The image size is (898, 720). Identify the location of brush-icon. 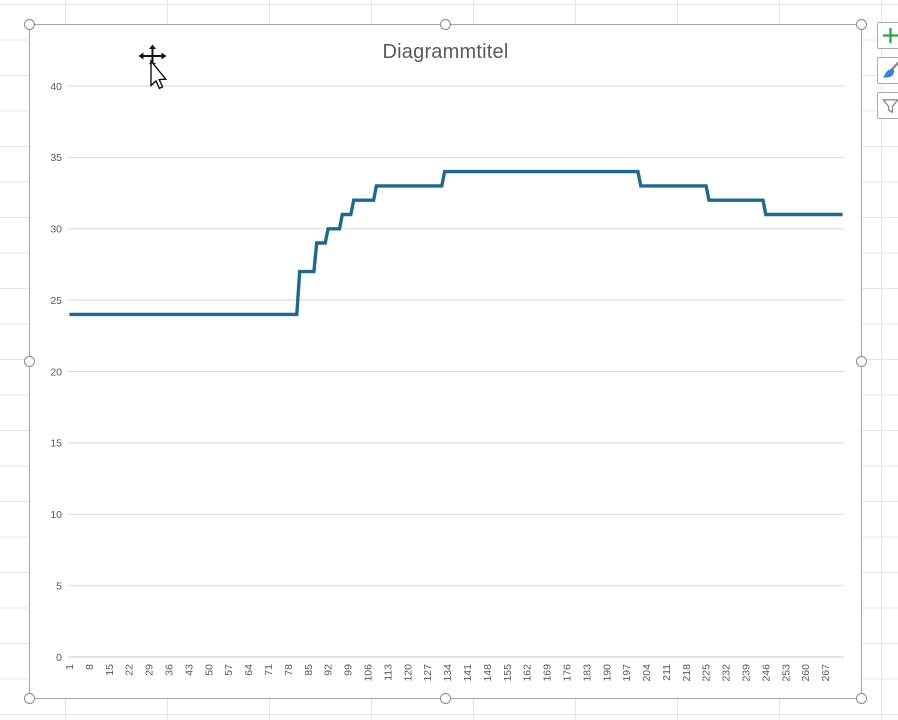
(890, 69).